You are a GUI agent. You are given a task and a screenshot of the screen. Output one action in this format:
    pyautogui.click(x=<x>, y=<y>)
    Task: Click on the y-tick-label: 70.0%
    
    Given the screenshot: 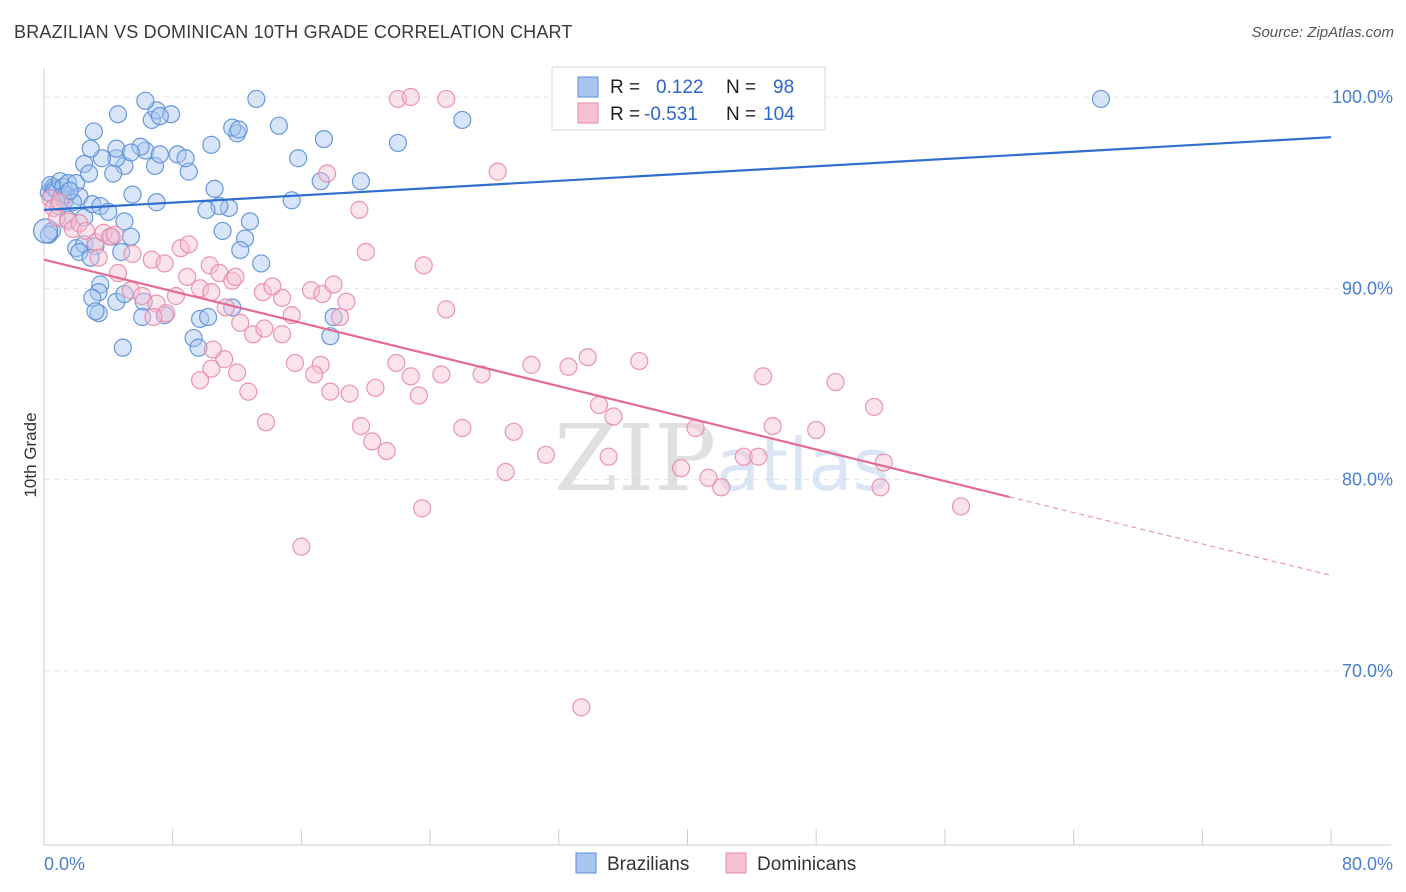 What is the action you would take?
    pyautogui.click(x=1367, y=671)
    